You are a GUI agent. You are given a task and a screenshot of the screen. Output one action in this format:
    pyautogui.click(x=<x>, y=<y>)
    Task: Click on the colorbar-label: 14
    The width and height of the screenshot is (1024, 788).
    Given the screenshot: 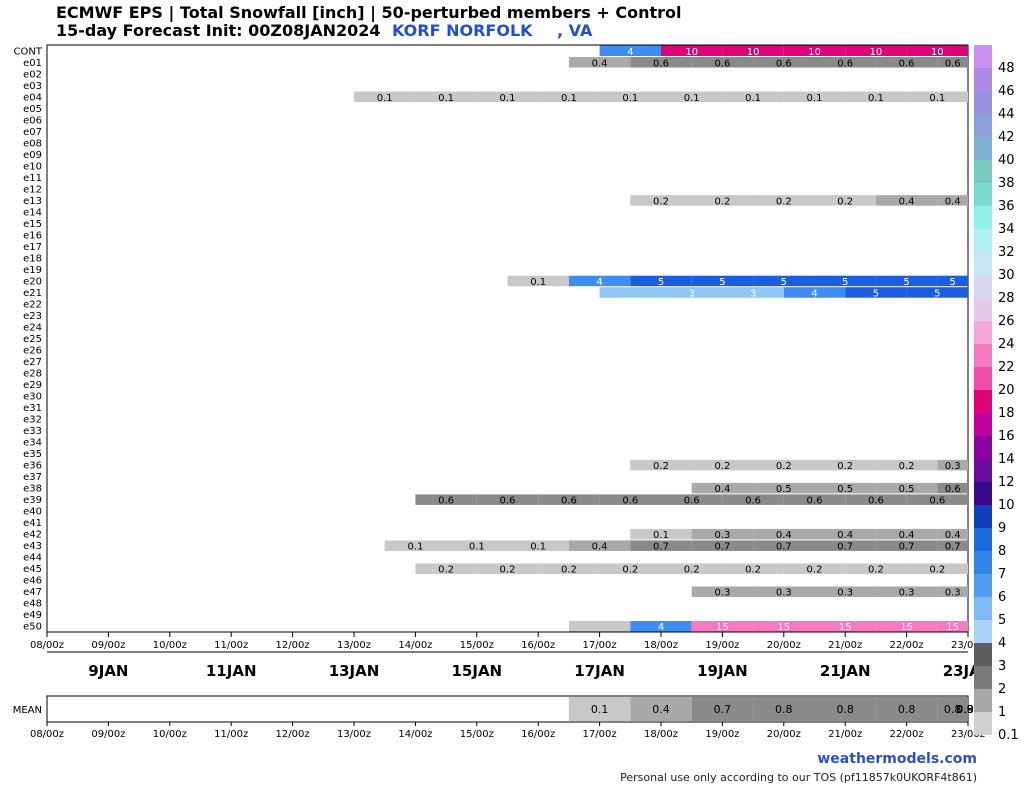 What is the action you would take?
    pyautogui.click(x=1006, y=459)
    